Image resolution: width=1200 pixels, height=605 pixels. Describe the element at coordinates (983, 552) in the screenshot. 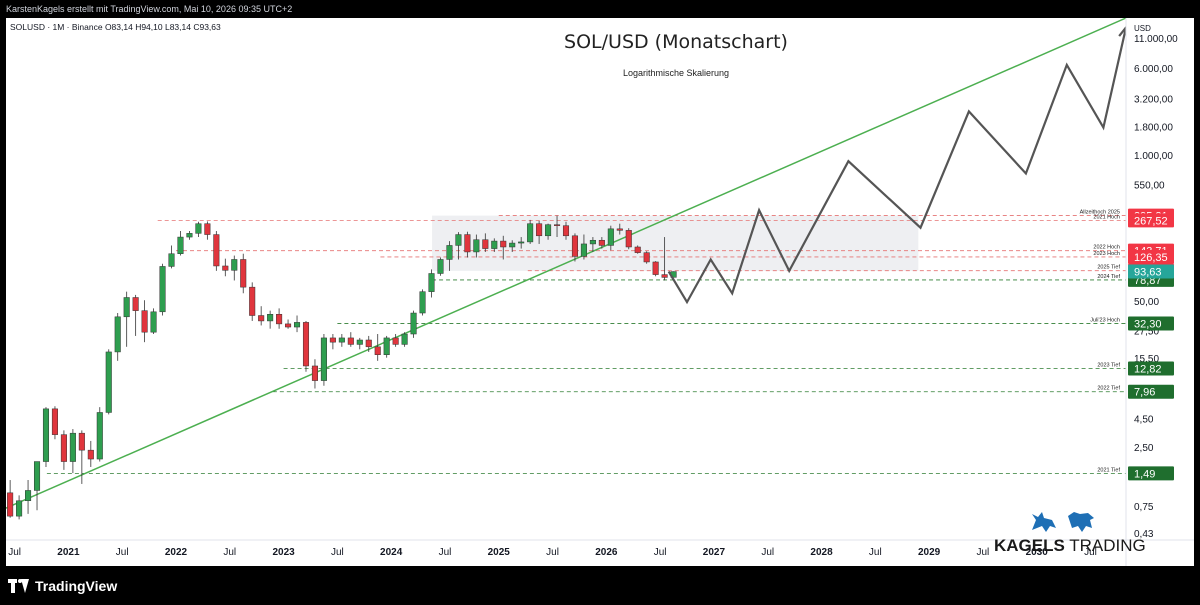

I see `x-tick-label-18: Jul` at that location.